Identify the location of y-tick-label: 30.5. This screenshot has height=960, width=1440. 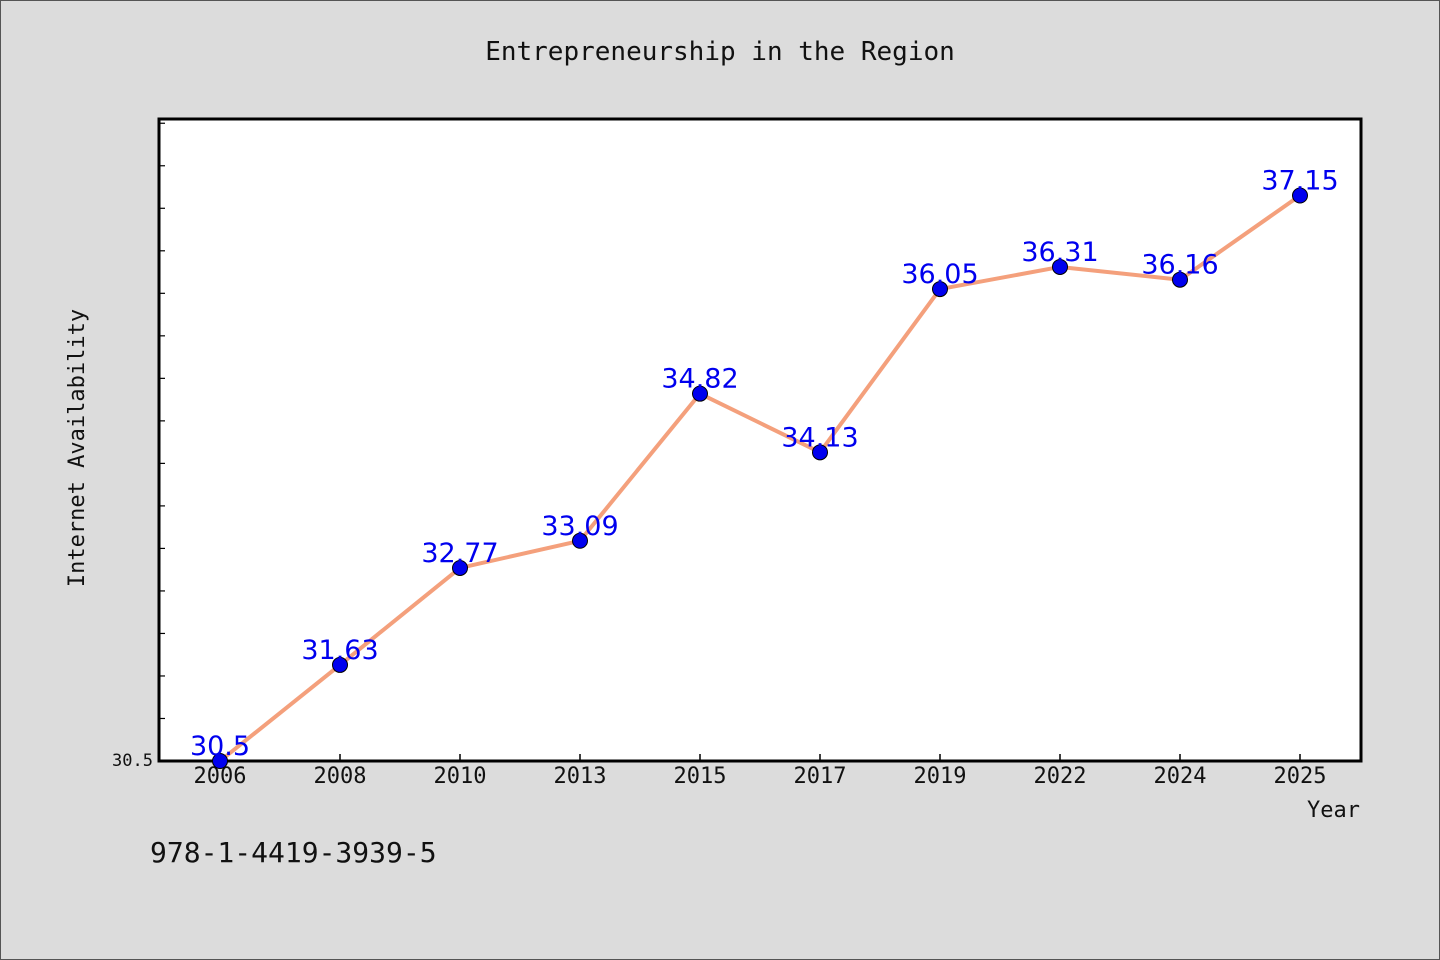
(132, 761).